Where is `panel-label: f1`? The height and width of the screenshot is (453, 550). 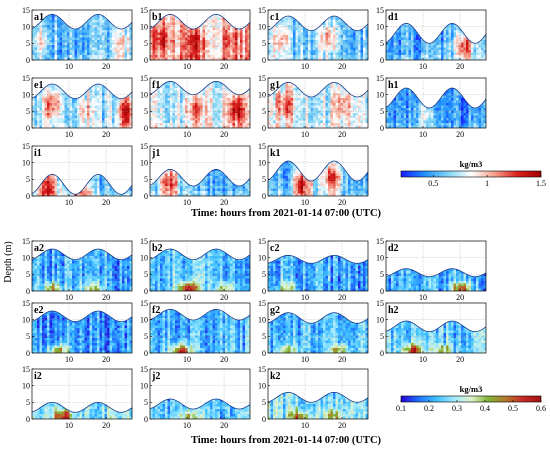
panel-label: f1 is located at coordinates (156, 85).